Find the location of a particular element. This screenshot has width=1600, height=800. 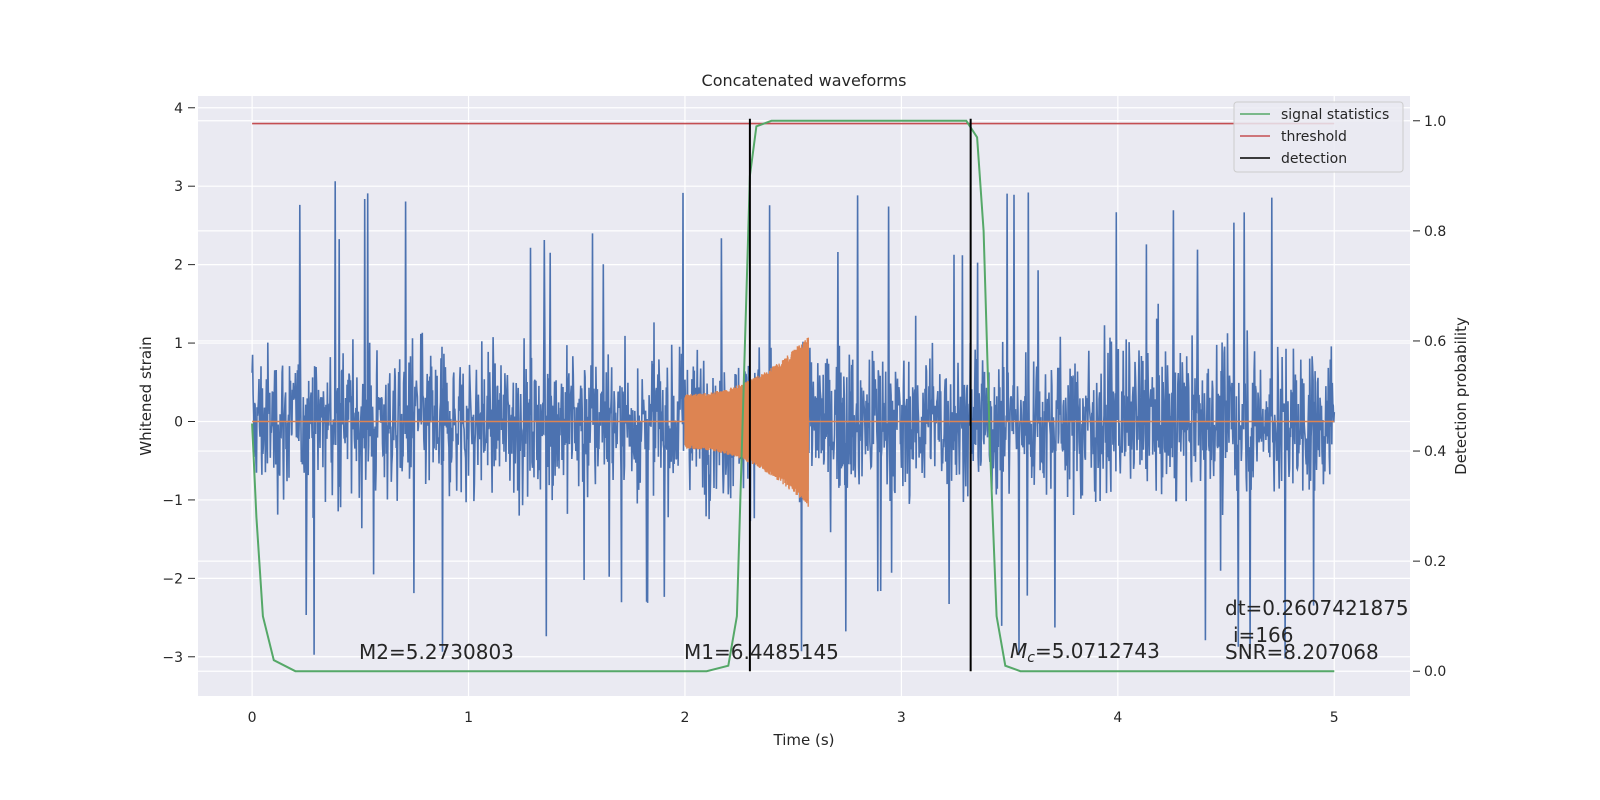

x-tick-label: 0 is located at coordinates (252, 718).